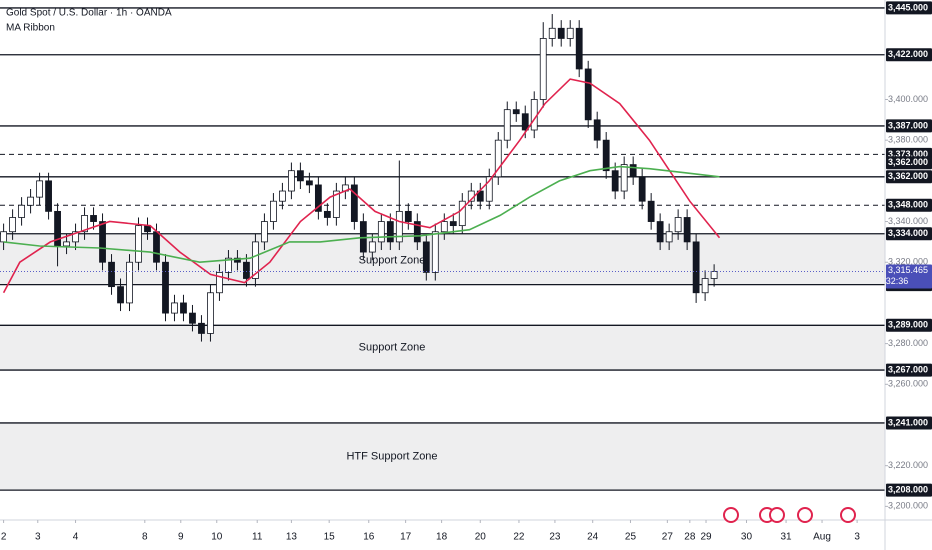 The image size is (932, 550). What do you see at coordinates (631, 537) in the screenshot?
I see `x-tick-label: 25` at bounding box center [631, 537].